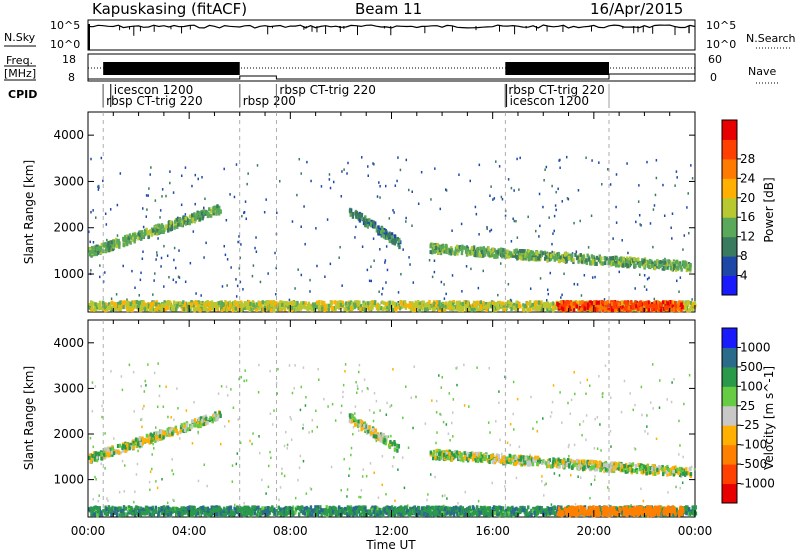 This screenshot has height=554, width=800. I want to click on colorbar-tick-label: 4, so click(744, 276).